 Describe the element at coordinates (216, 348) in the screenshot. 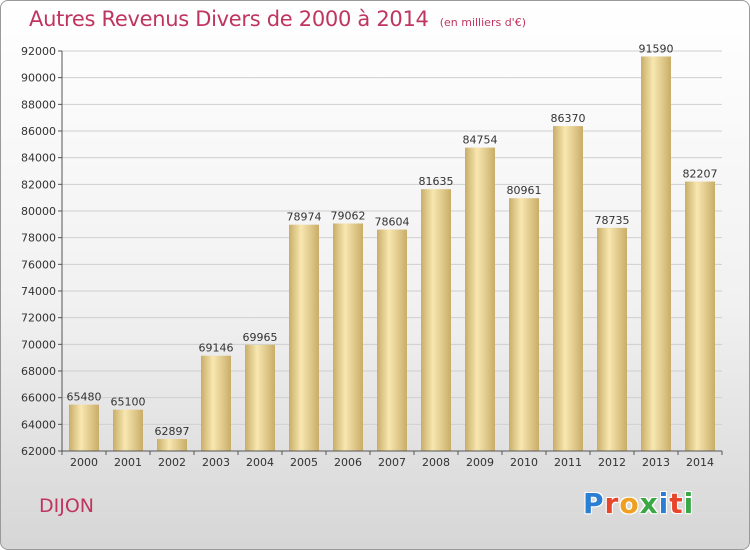

I see `data-label: 69146` at that location.